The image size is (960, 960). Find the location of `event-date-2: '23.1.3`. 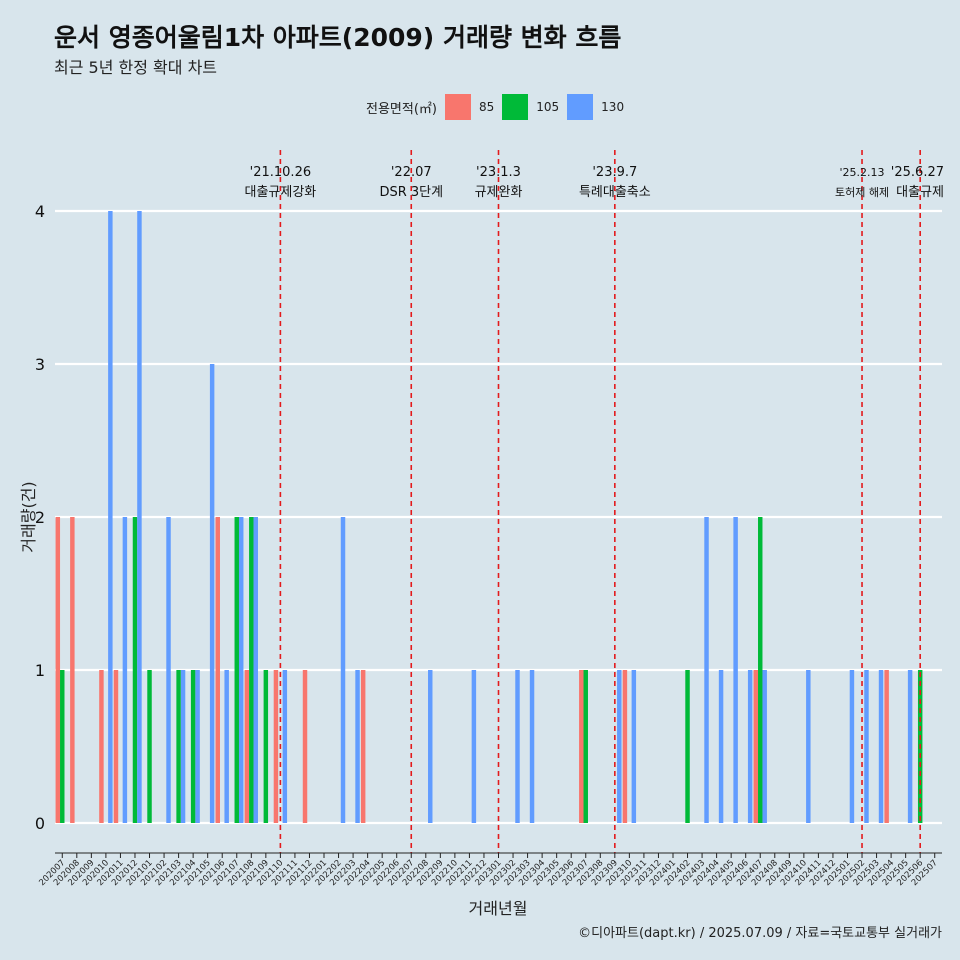

event-date-2: '23.1.3 is located at coordinates (498, 172).